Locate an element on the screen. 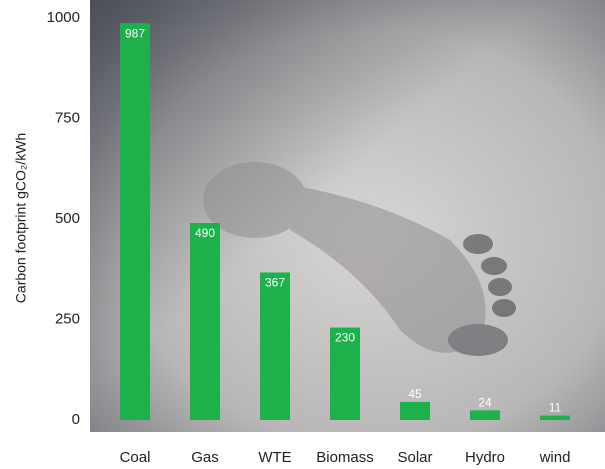  value-label: 490 is located at coordinates (205, 233).